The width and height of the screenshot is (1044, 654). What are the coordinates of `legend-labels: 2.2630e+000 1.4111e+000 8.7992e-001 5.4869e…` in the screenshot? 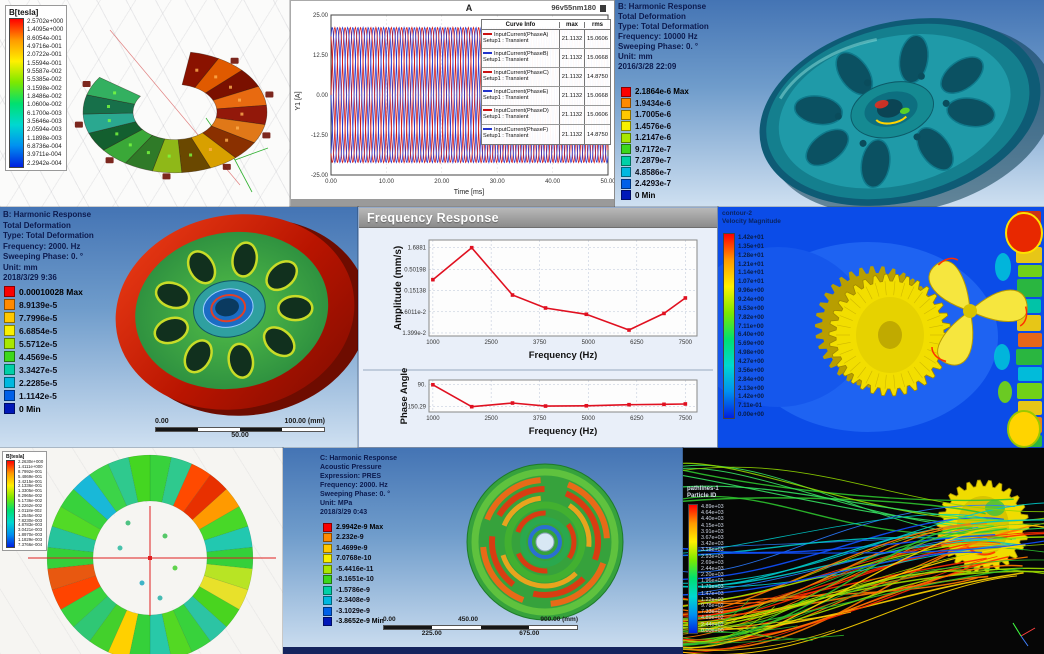 It's located at (30, 503).